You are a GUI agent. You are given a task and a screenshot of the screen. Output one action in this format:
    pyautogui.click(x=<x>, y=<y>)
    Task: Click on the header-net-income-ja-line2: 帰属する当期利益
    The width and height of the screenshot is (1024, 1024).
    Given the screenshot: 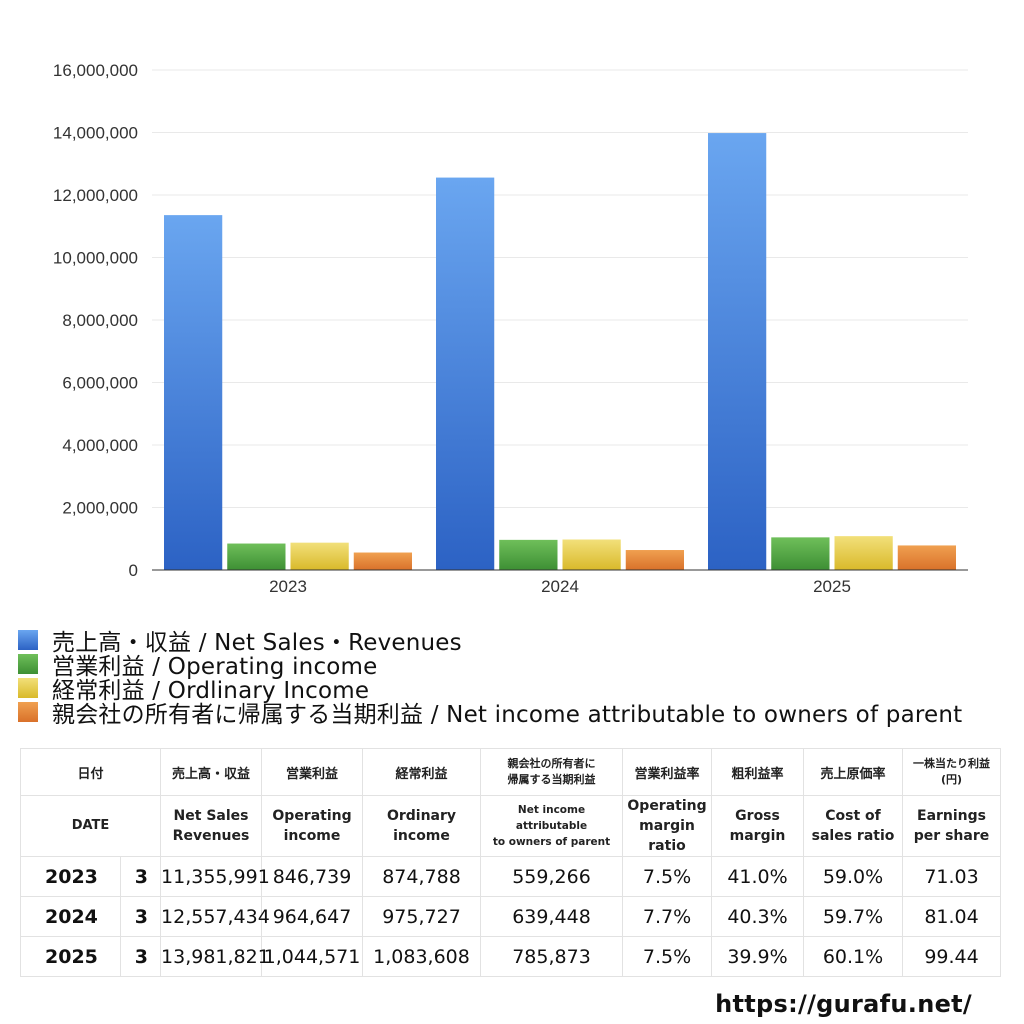 What is the action you would take?
    pyautogui.click(x=551, y=779)
    